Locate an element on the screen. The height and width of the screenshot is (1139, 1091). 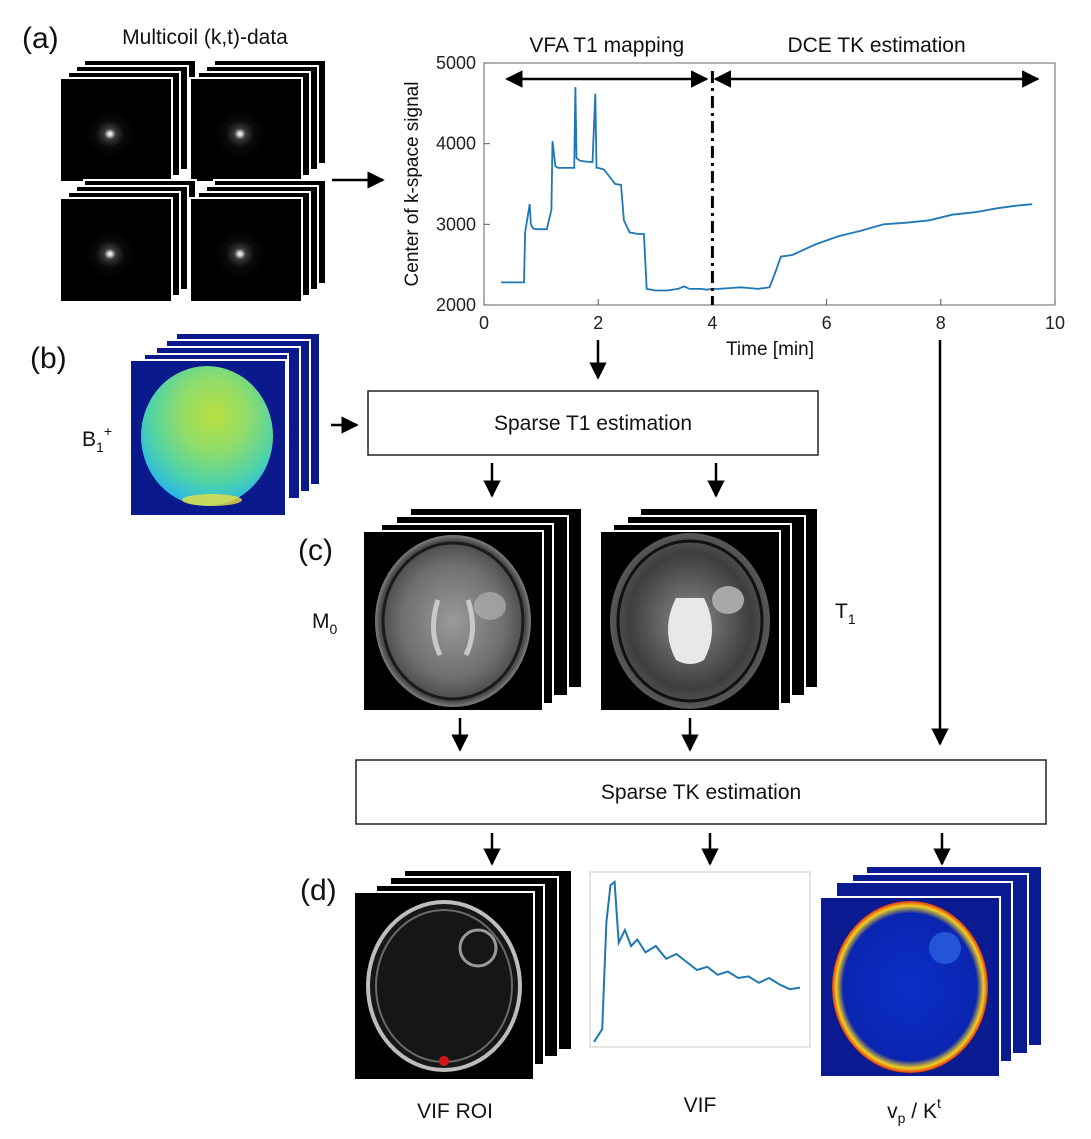
b1-map-stack is located at coordinates (225, 424).